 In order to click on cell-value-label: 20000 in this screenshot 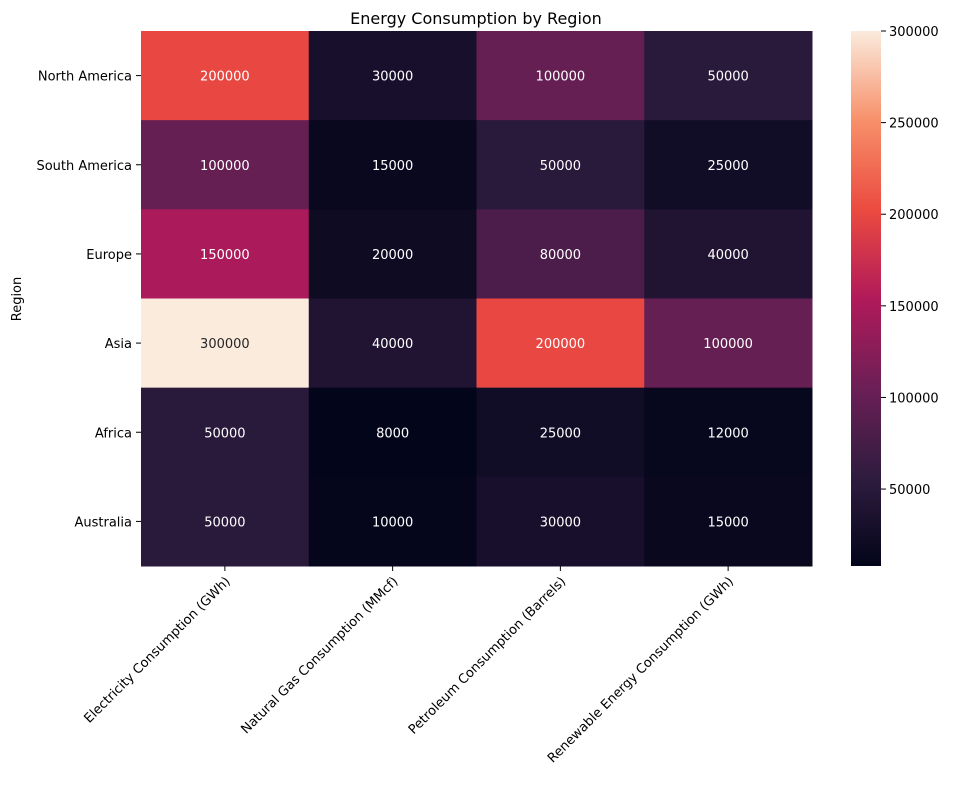, I will do `click(392, 255)`.